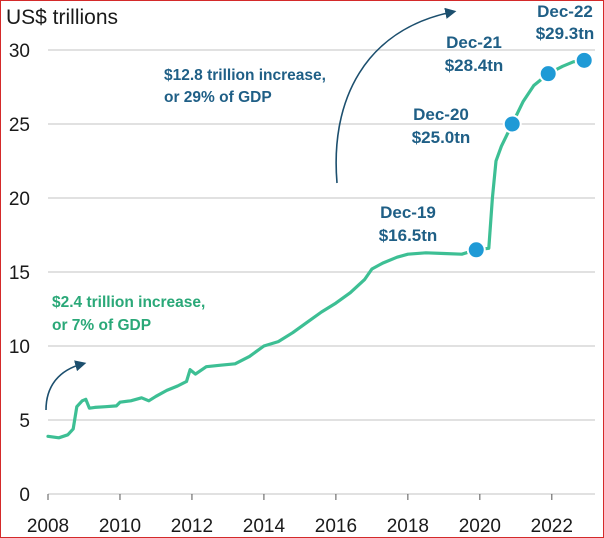  What do you see at coordinates (300, 515) in the screenshot?
I see `x-axis-ticks: 2008 2010 2012 2014 2016 2018 2020 2022` at bounding box center [300, 515].